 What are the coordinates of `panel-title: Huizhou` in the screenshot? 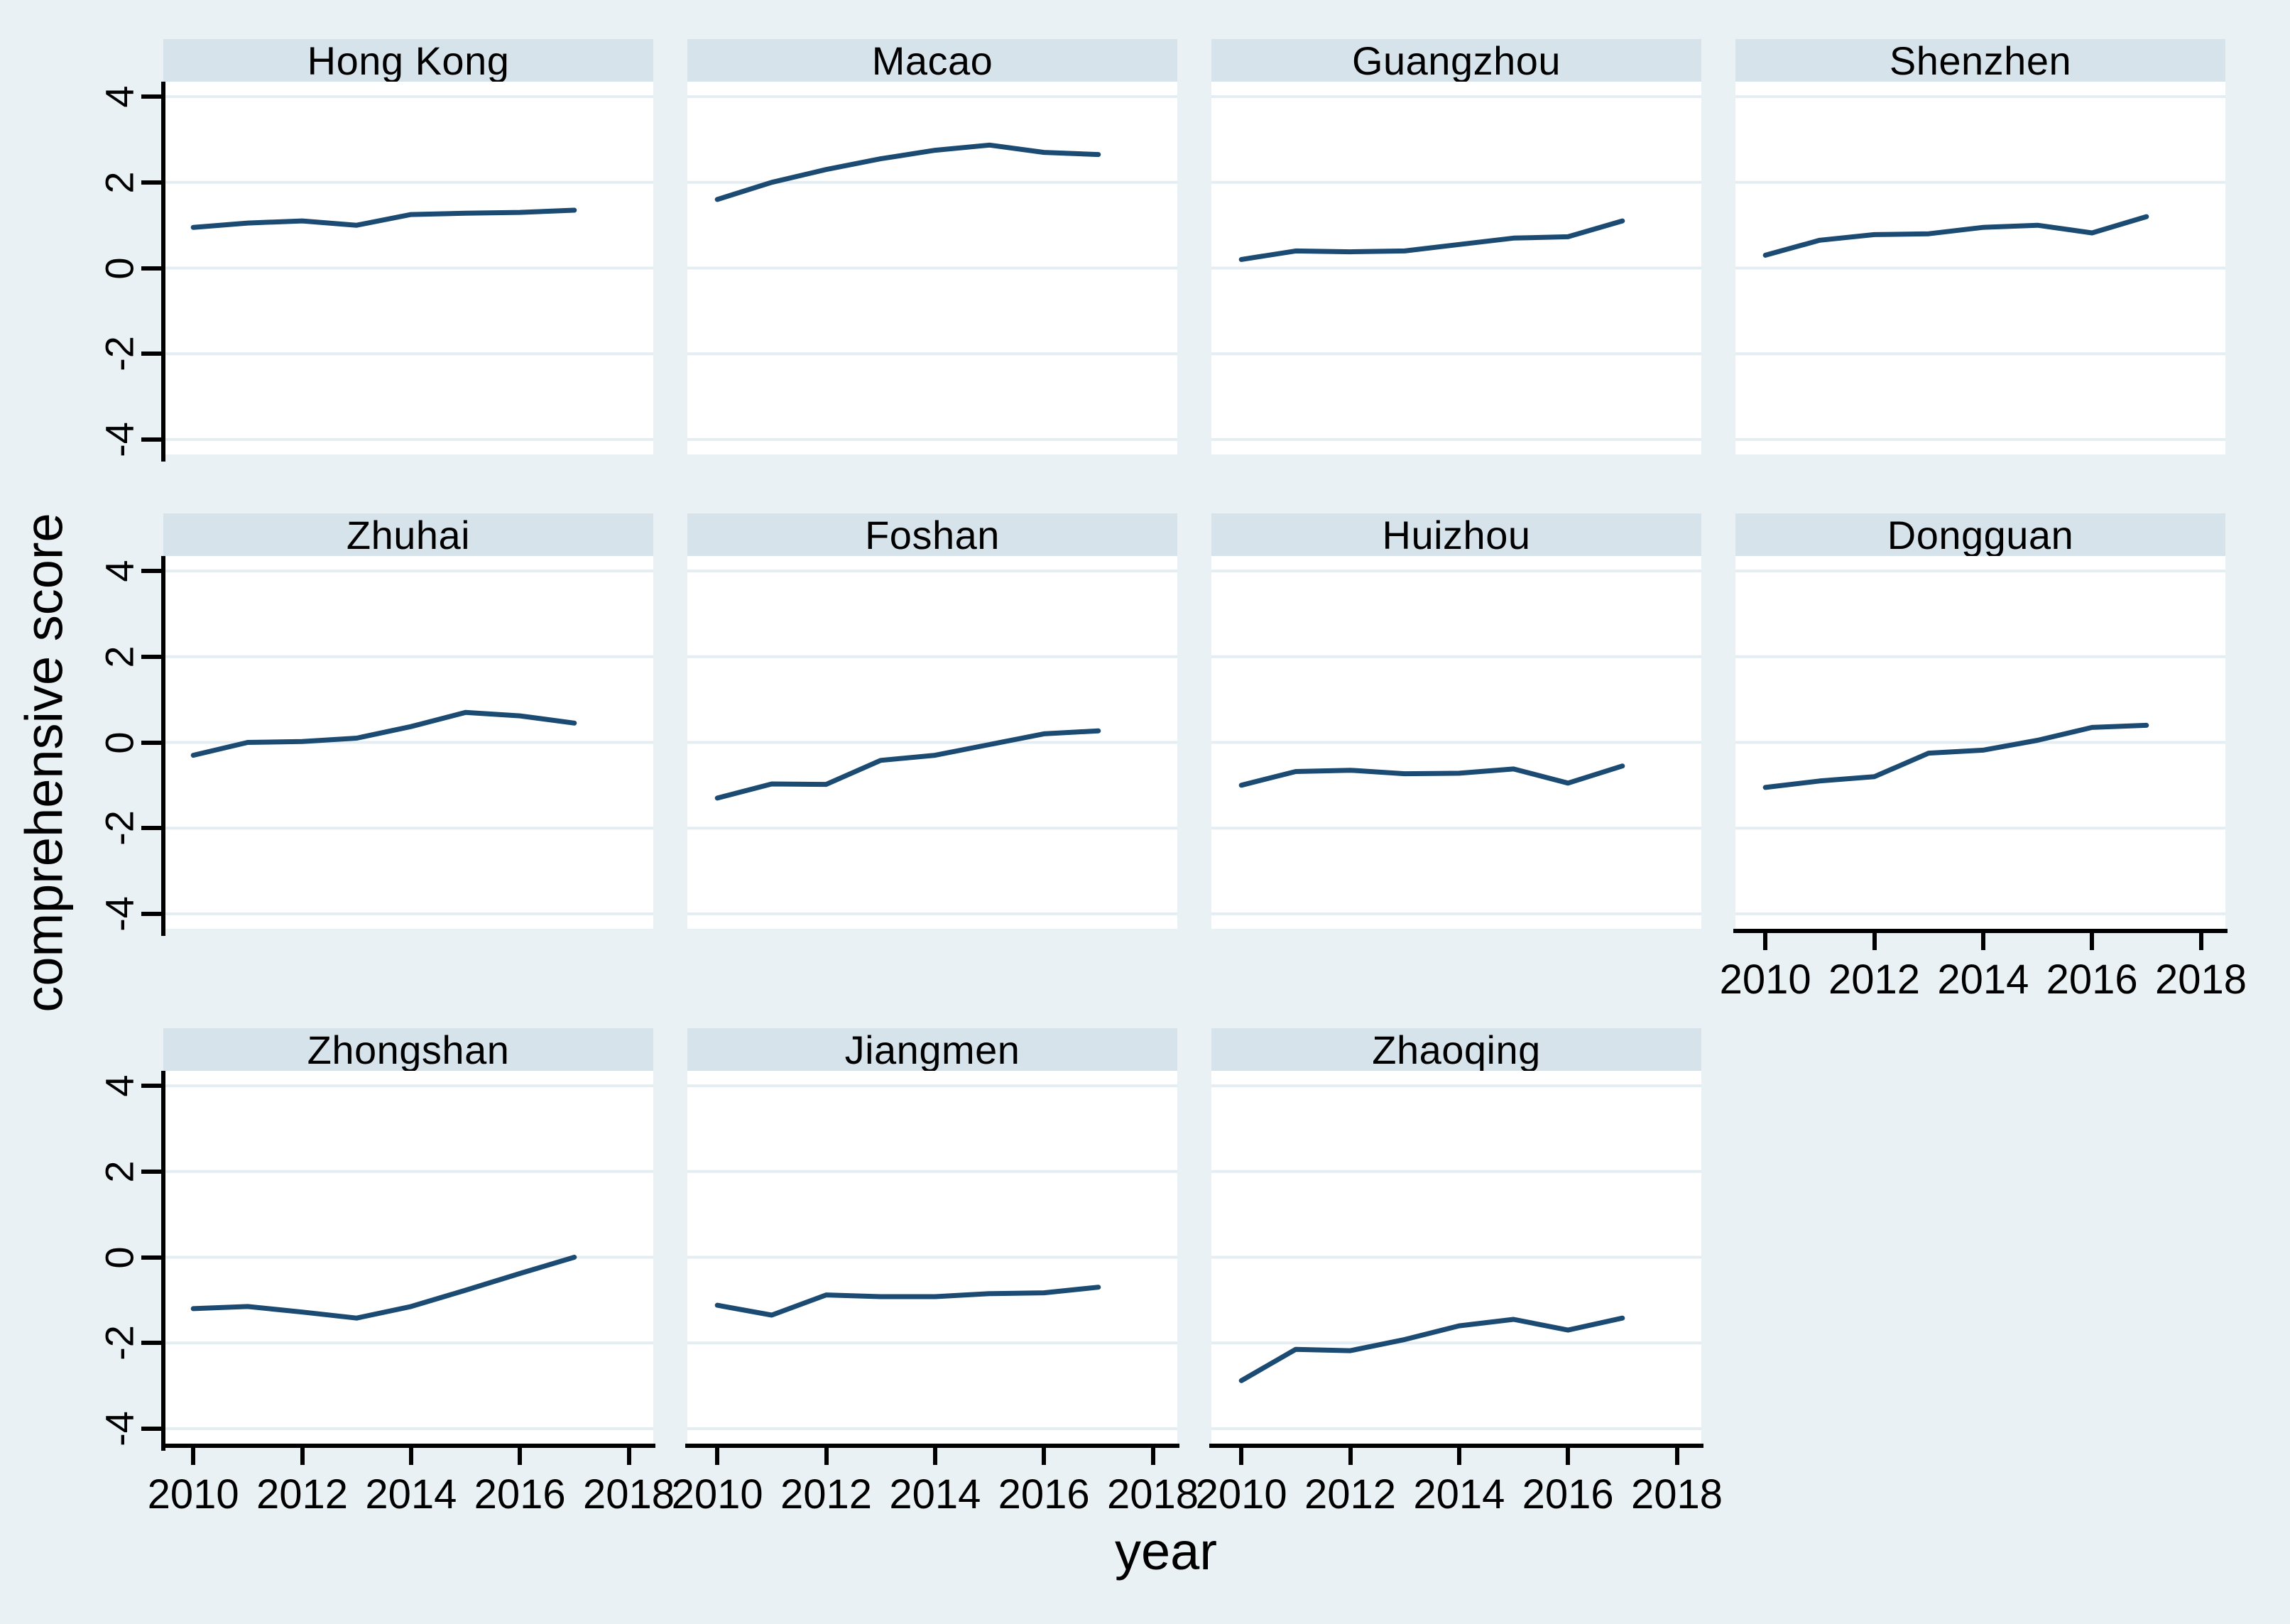 It's located at (1456, 534).